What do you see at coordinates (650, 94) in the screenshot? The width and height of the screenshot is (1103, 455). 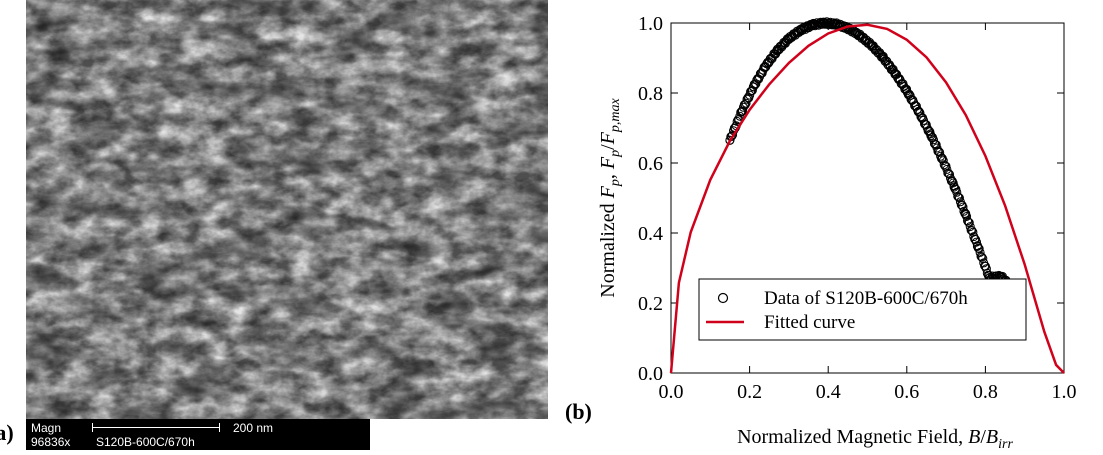 I see `y-tick-label: 0.8` at bounding box center [650, 94].